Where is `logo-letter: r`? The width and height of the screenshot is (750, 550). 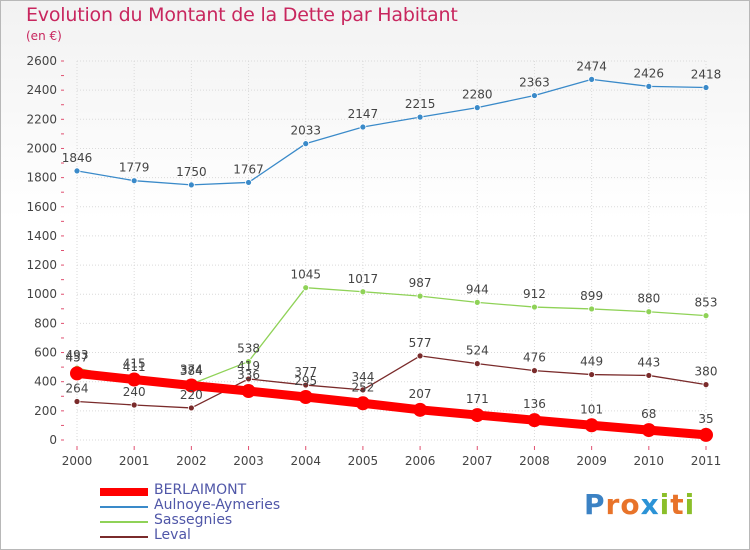 logo-letter: r is located at coordinates (613, 504).